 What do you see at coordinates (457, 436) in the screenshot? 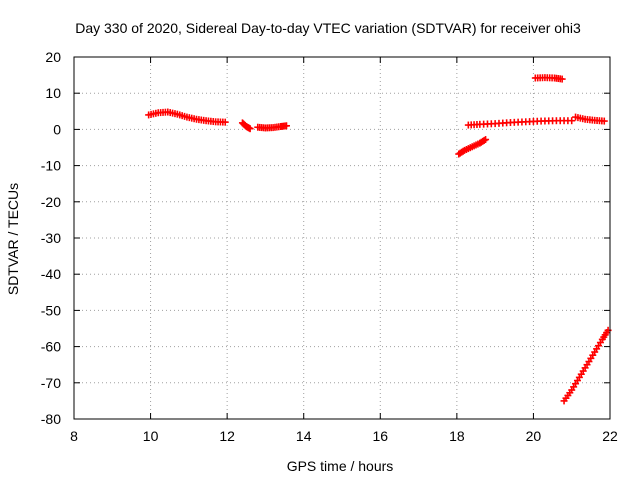
I see `x-tick-label: 18` at bounding box center [457, 436].